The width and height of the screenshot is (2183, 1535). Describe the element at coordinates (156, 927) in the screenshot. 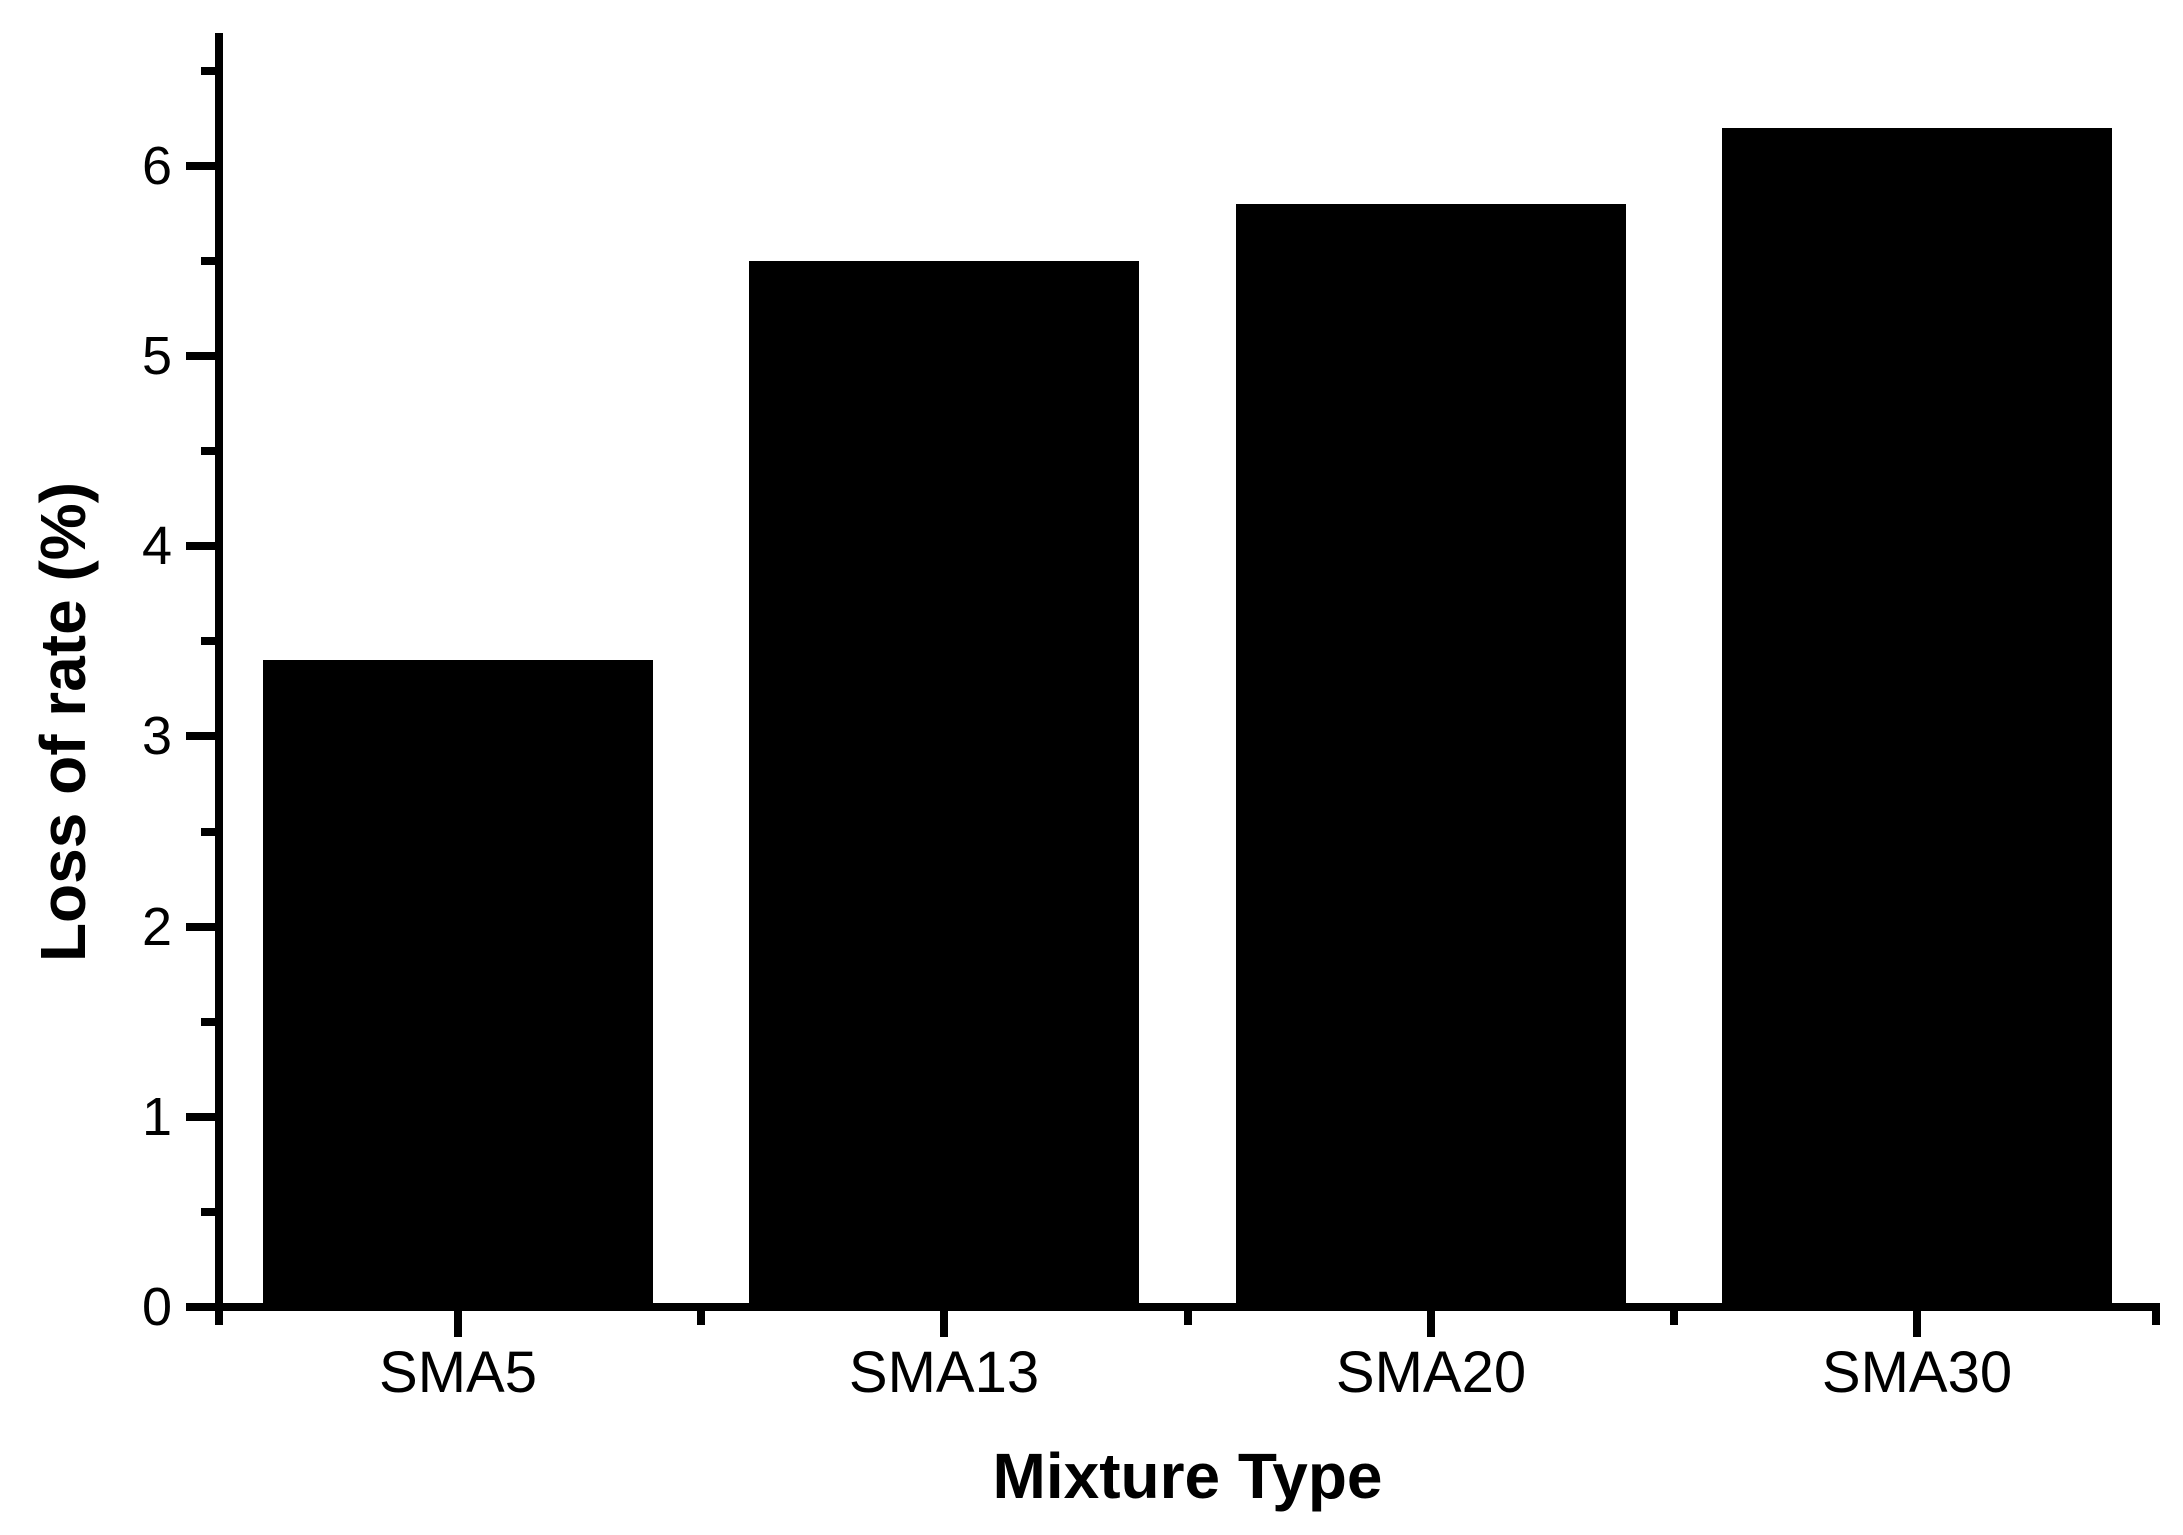

I see `y-tick-label: 2` at that location.